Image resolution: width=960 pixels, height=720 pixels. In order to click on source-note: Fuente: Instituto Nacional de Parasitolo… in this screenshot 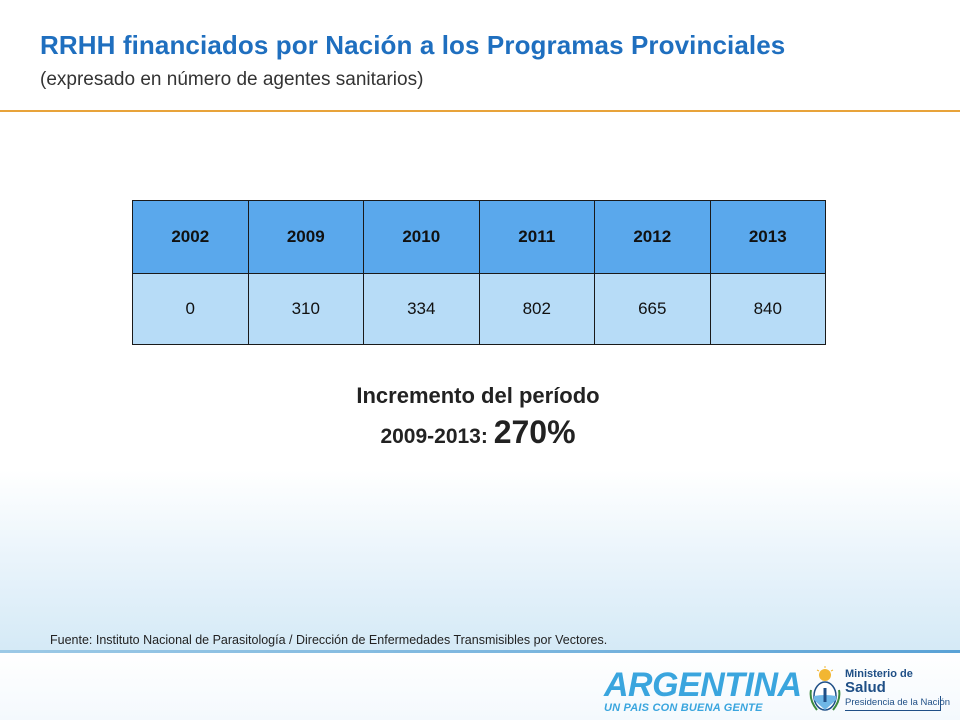, I will do `click(329, 640)`.